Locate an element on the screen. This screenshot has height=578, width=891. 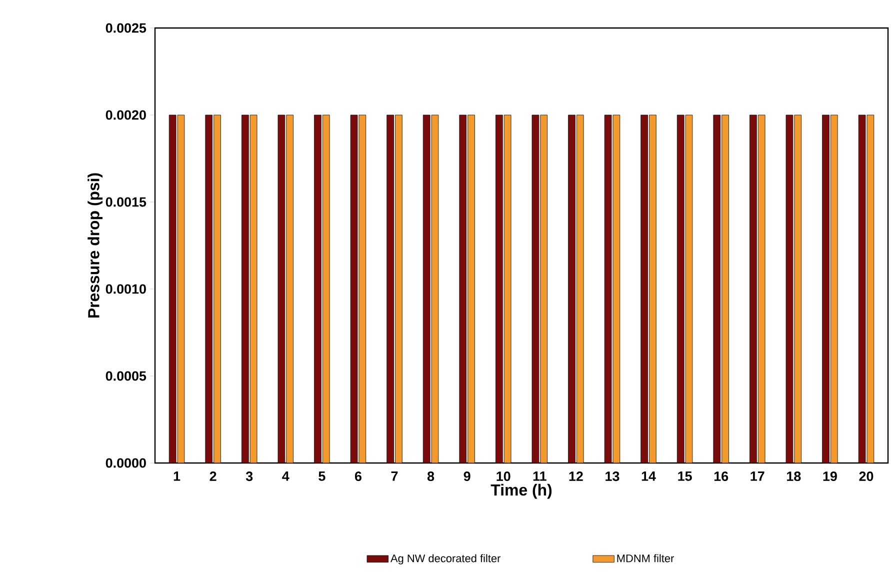
x-tick-label: 3 is located at coordinates (249, 477).